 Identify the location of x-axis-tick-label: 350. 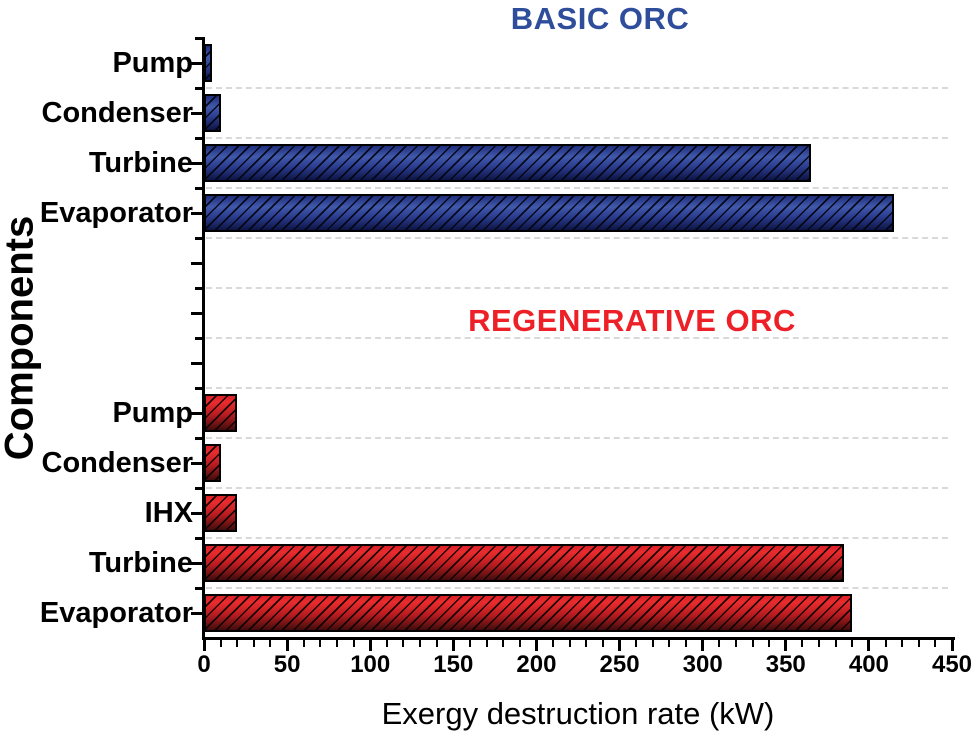
(785, 664).